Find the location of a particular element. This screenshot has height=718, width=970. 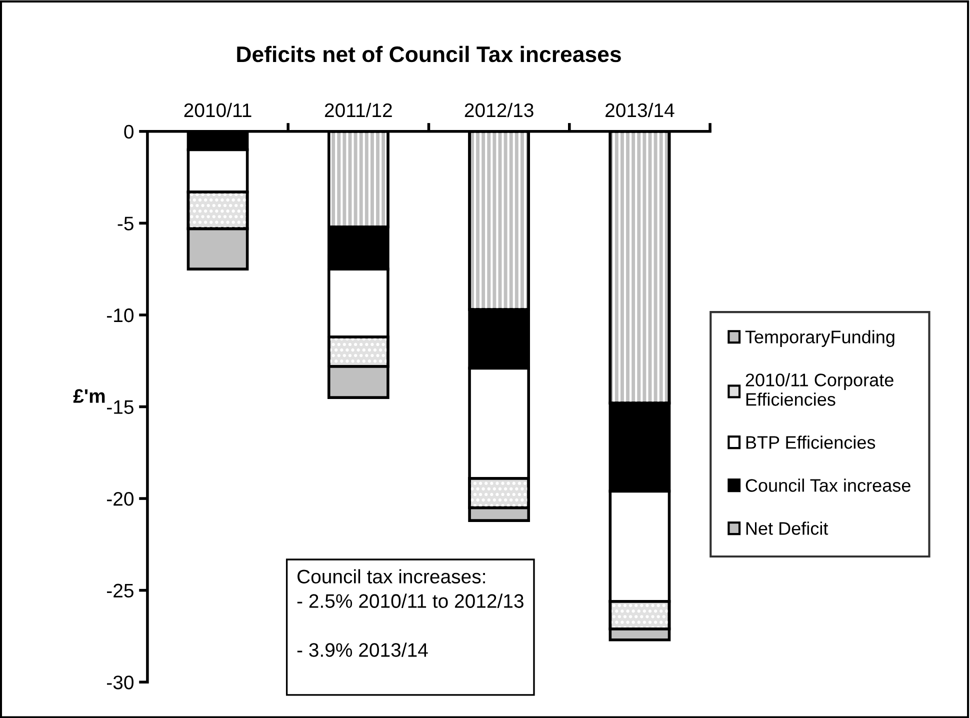

x-tick-label: 2013/14 is located at coordinates (640, 110).